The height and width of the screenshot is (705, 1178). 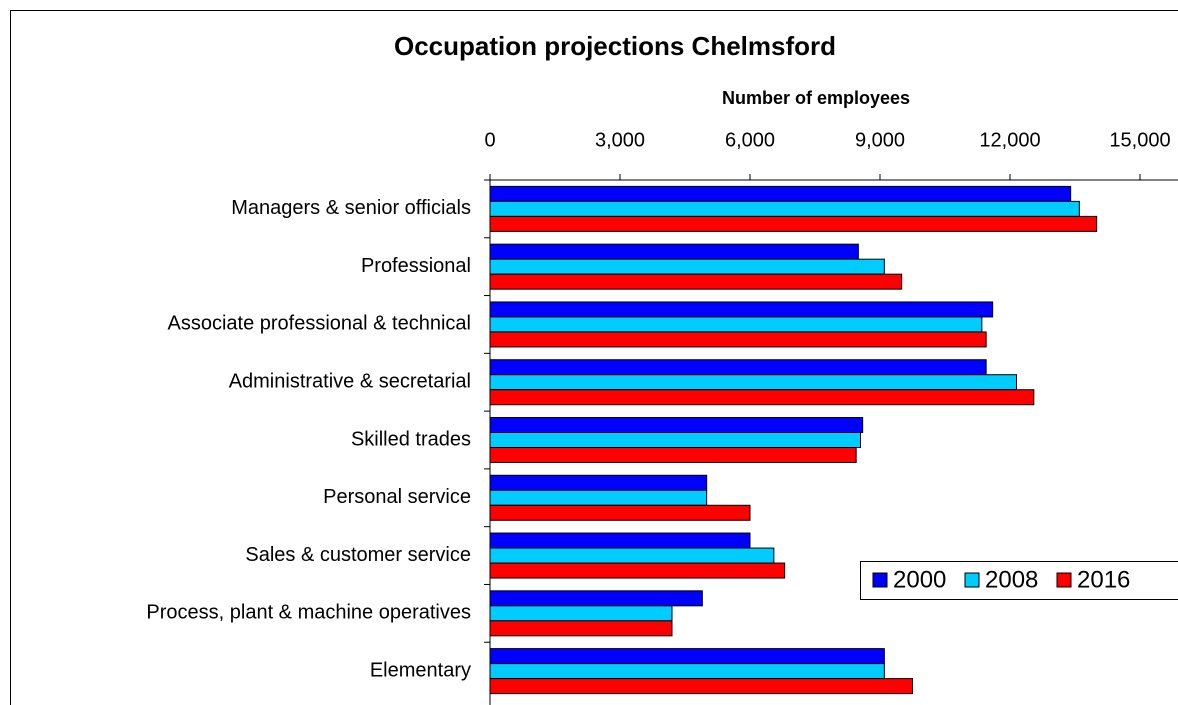 What do you see at coordinates (1011, 579) in the screenshot?
I see `legend-label: 2008` at bounding box center [1011, 579].